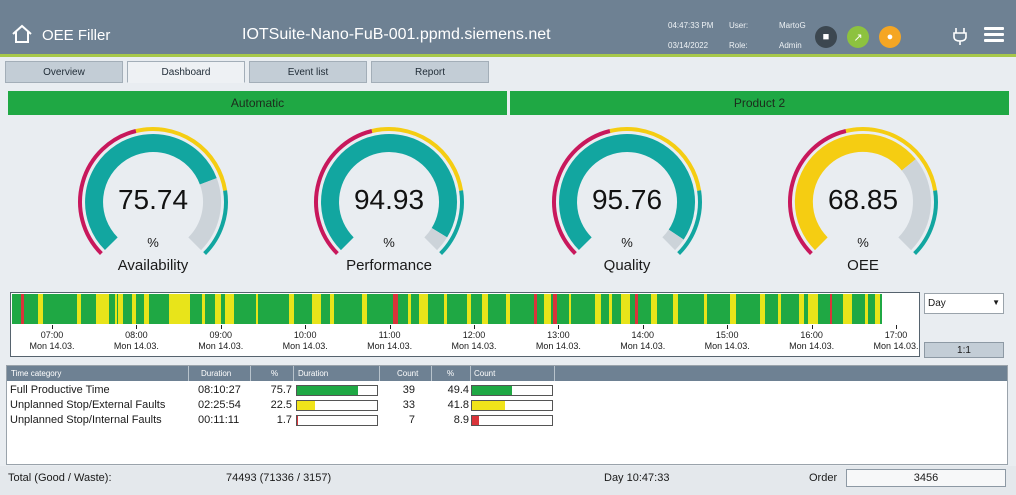 Image resolution: width=1016 pixels, height=495 pixels. Describe the element at coordinates (408, 390) in the screenshot. I see `row-count: 39` at that location.